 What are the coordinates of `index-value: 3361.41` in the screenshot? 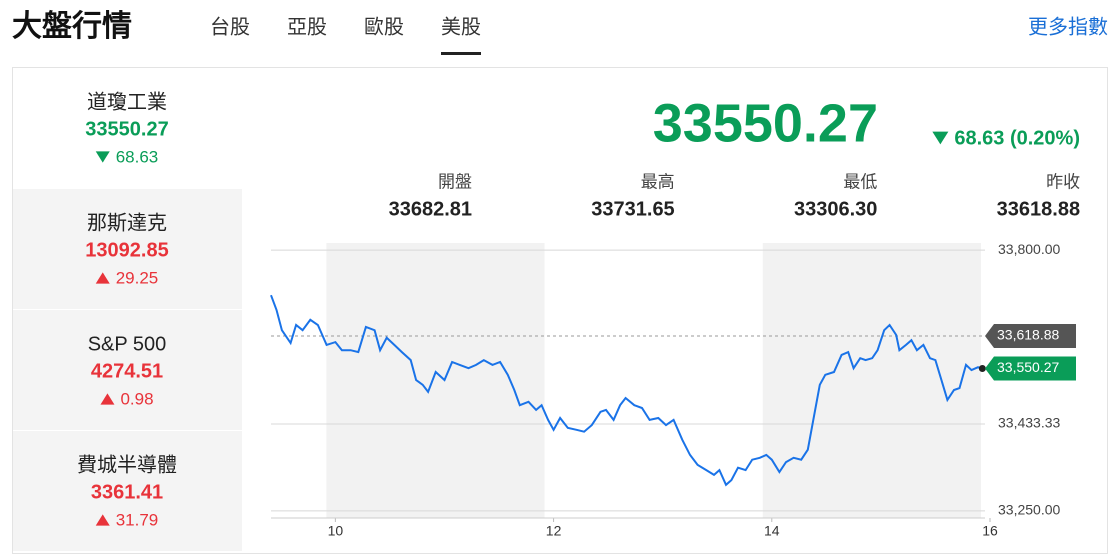 It's located at (127, 492).